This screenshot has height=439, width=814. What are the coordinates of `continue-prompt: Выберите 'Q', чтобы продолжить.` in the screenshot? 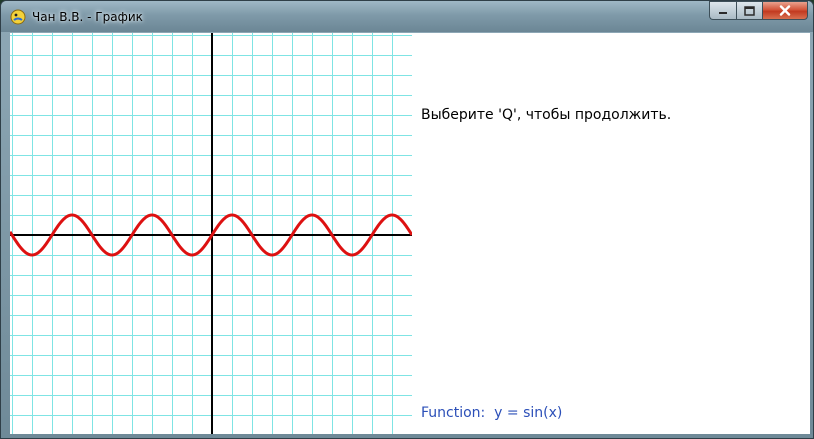 It's located at (546, 115).